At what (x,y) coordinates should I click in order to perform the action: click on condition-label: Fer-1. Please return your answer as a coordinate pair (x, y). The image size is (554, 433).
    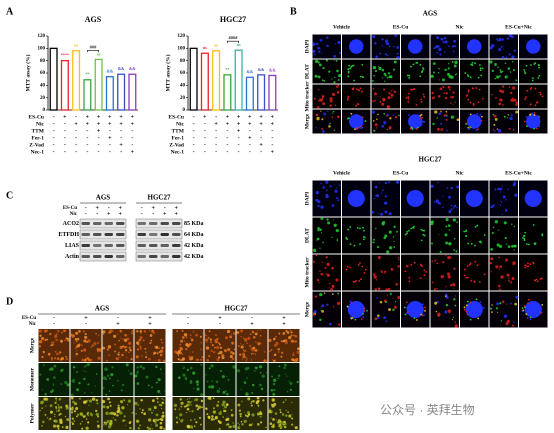
    Looking at the image, I should click on (37, 138).